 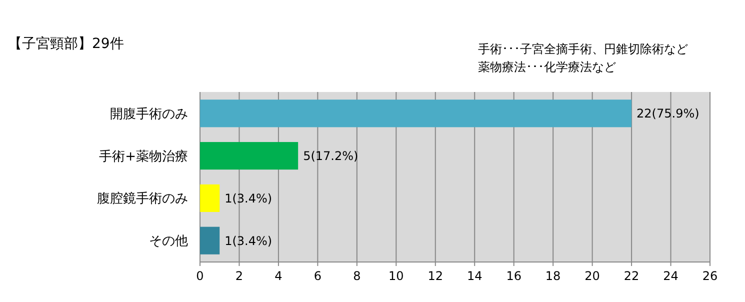 What do you see at coordinates (168, 242) in the screenshot?
I see `y-tick-label: その他` at bounding box center [168, 242].